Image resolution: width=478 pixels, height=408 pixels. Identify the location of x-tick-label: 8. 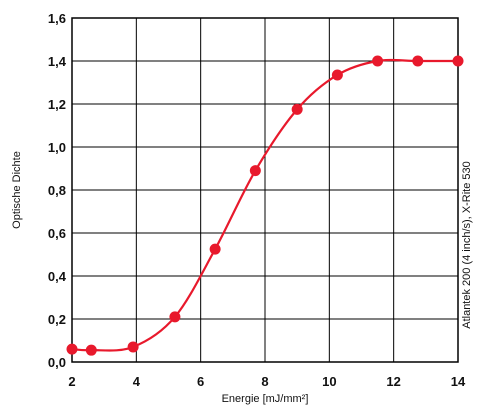
(264, 381).